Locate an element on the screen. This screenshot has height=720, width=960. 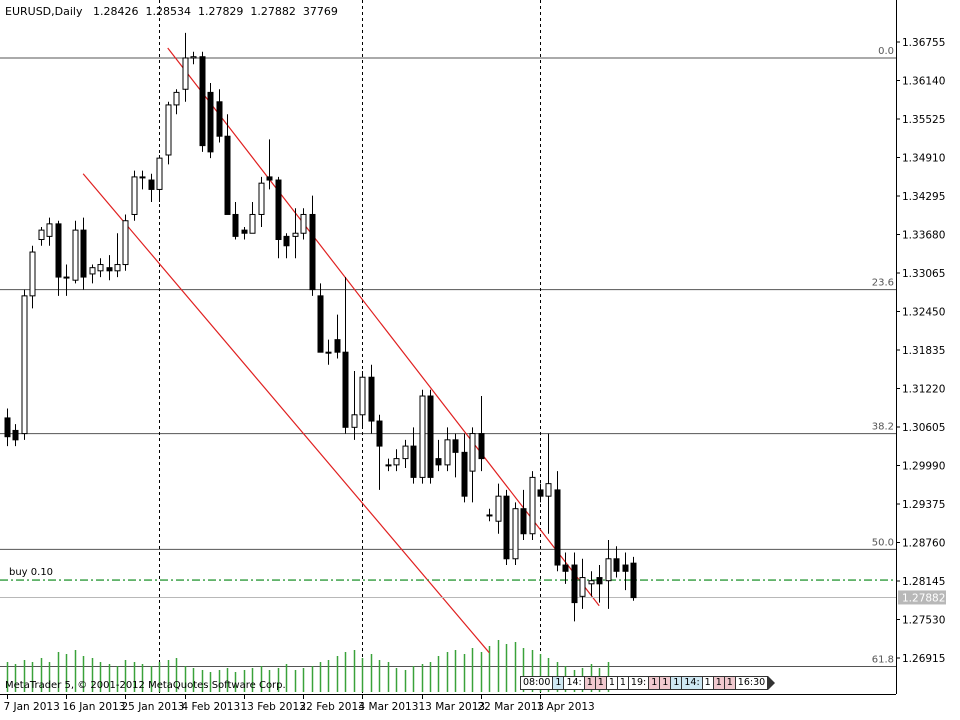
order-line is located at coordinates (448, 588).